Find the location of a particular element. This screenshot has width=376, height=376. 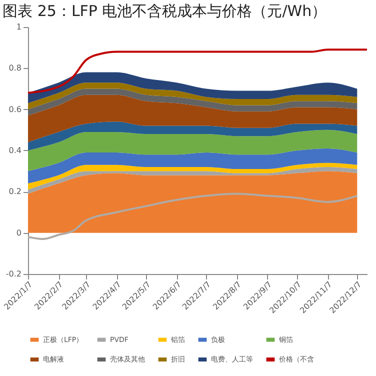

y-tick-label: 0.6 is located at coordinates (15, 109).